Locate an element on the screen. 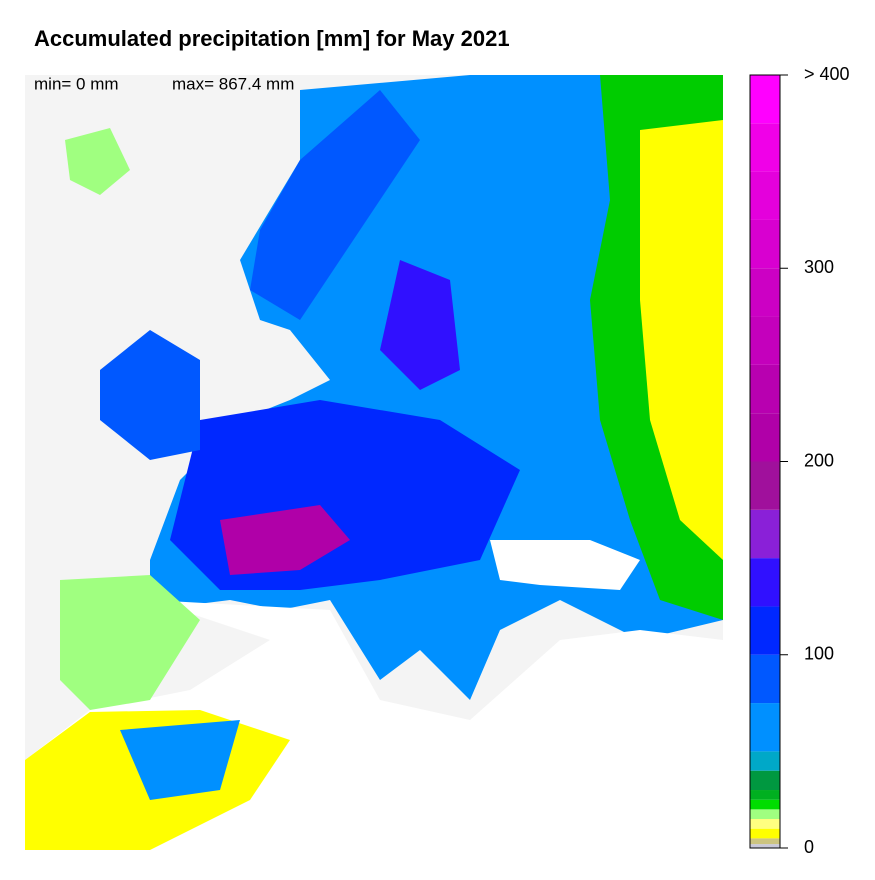 The image size is (875, 880). iceland is located at coordinates (97, 161).